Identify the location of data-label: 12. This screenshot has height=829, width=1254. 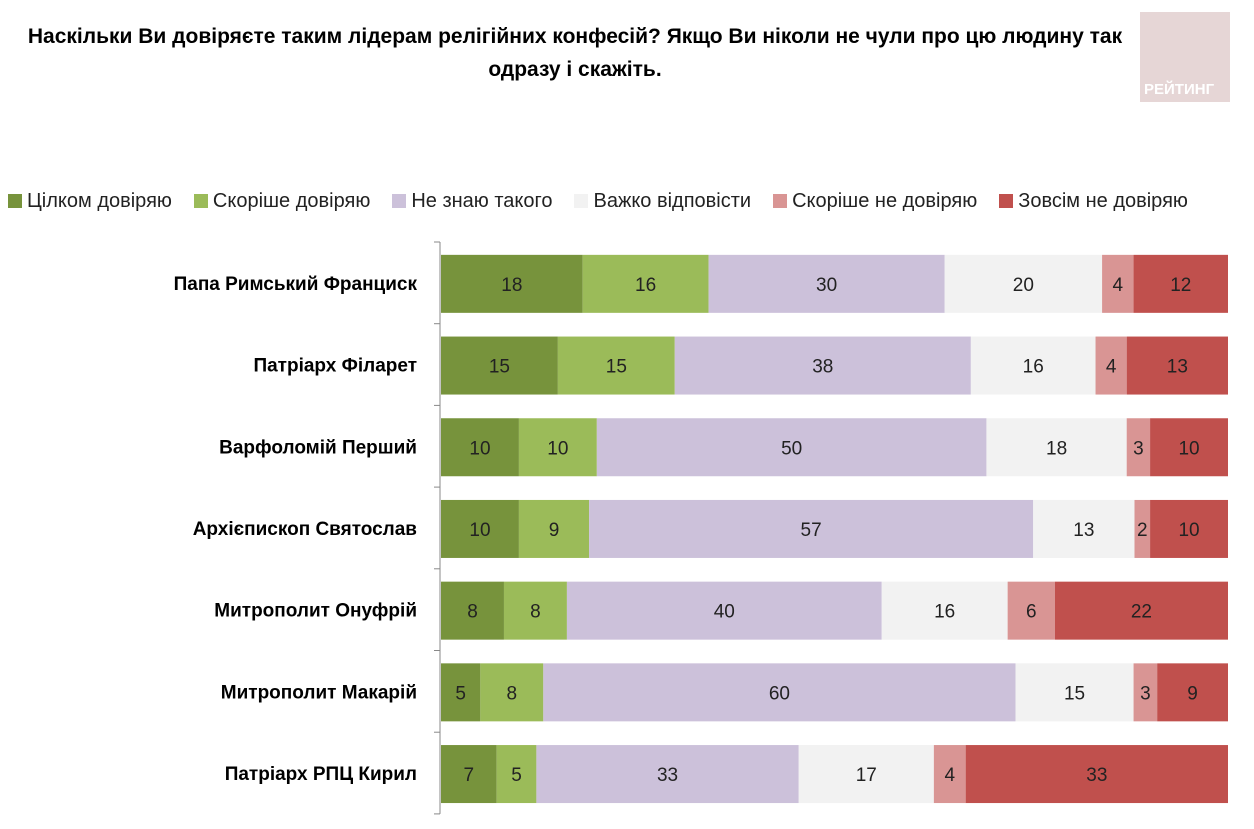
(1180, 285).